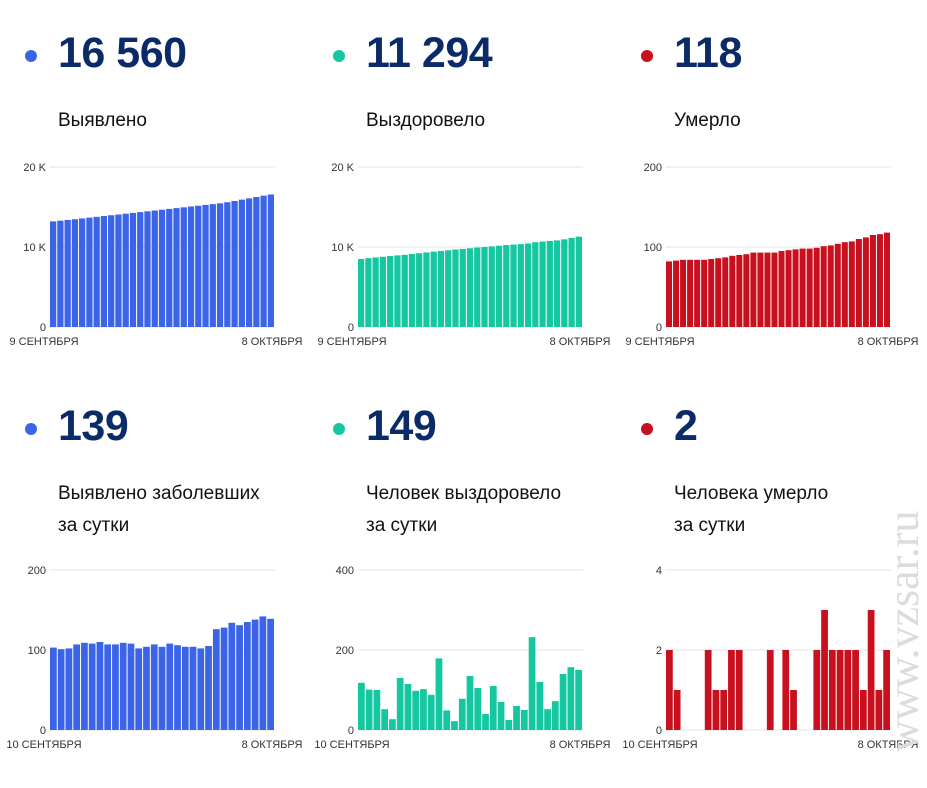  What do you see at coordinates (463, 510) in the screenshot?
I see `value-label: Человек выздоровело за сутки` at bounding box center [463, 510].